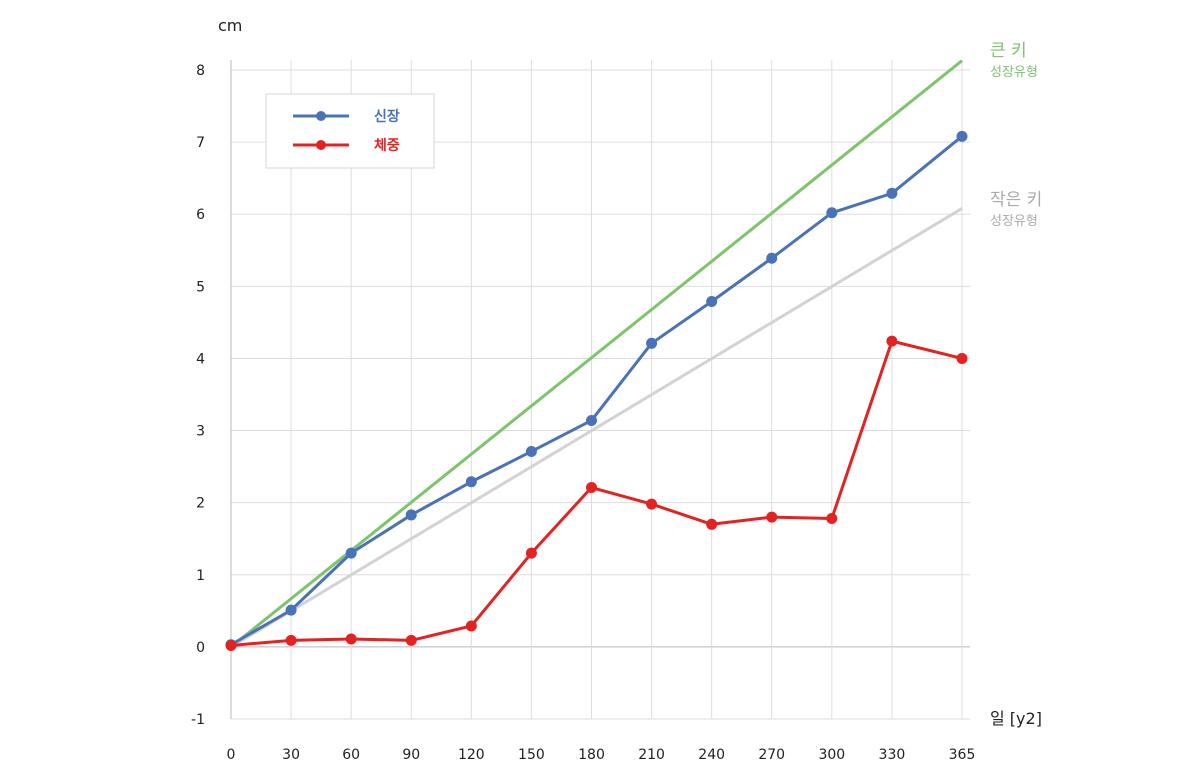 The width and height of the screenshot is (1200, 780). Describe the element at coordinates (351, 755) in the screenshot. I see `x-tick-label: 60` at that location.